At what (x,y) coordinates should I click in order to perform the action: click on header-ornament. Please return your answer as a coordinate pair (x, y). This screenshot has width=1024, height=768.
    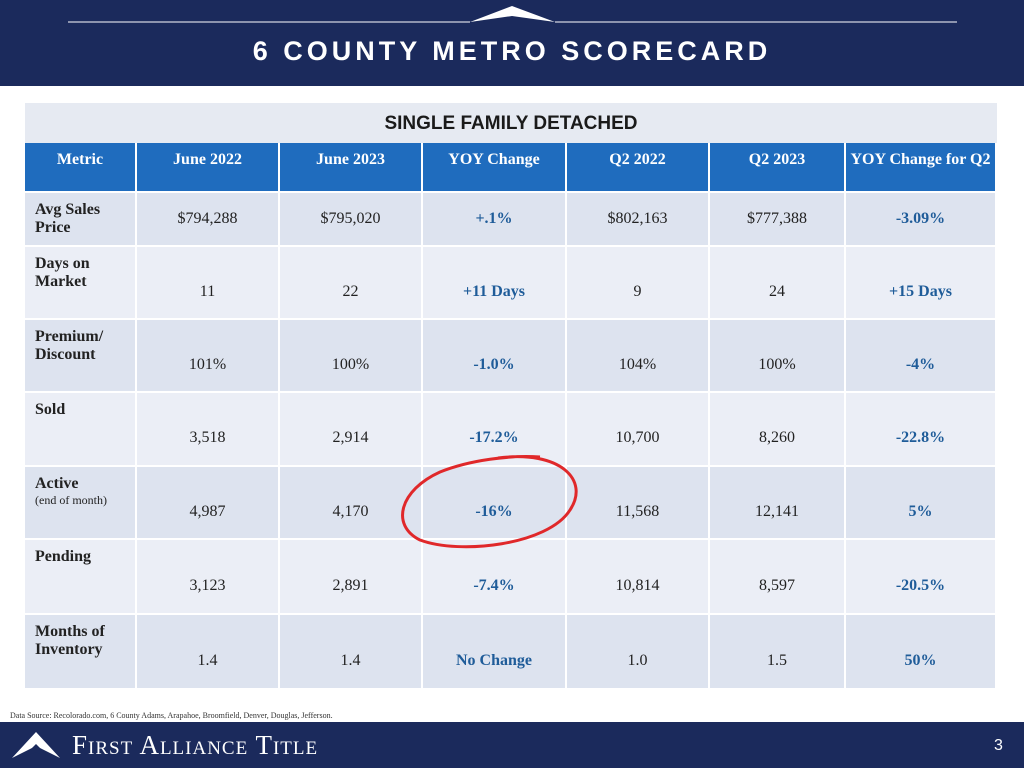
    Looking at the image, I should click on (512, 14).